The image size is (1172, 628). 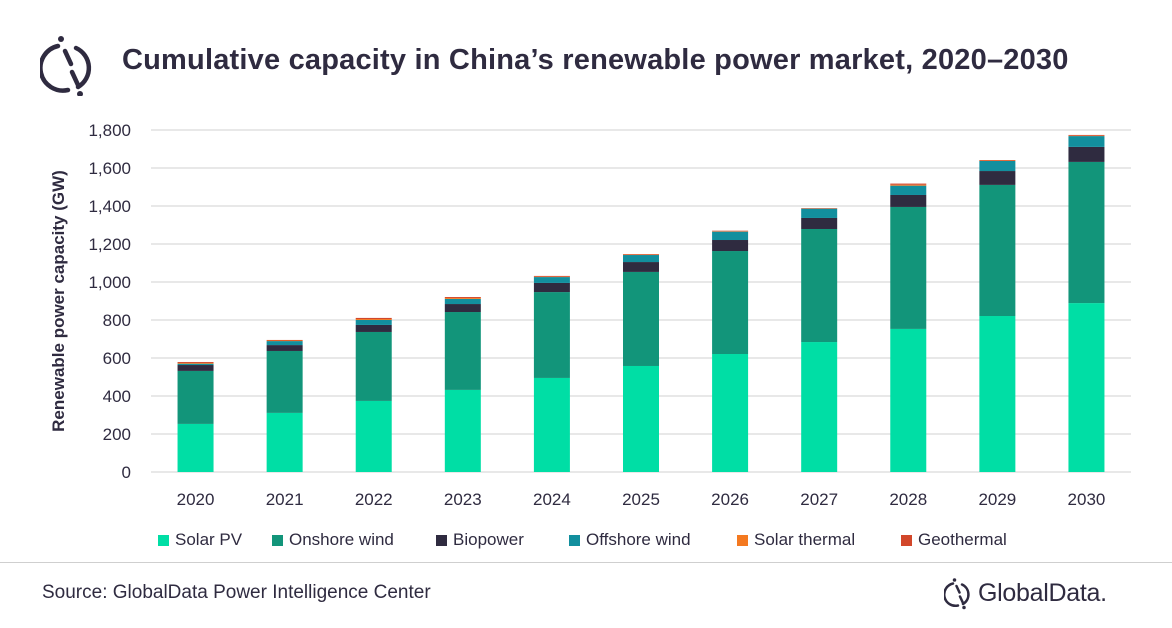 What do you see at coordinates (1042, 592) in the screenshot?
I see `brand-name: GlobalData.` at bounding box center [1042, 592].